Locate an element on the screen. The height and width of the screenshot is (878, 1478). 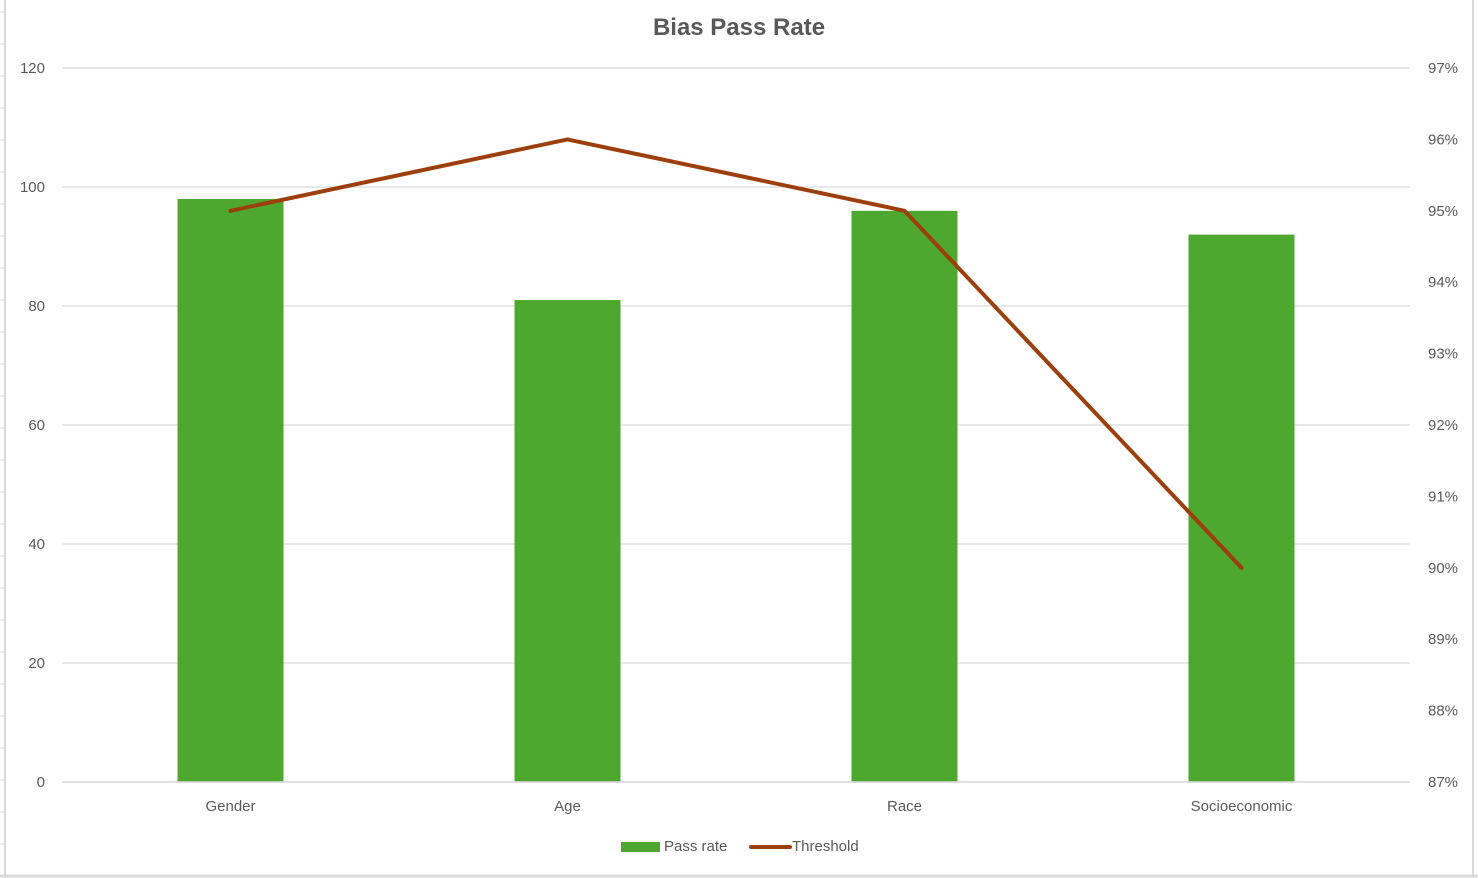
y2-tick-label: 95% is located at coordinates (1443, 211).